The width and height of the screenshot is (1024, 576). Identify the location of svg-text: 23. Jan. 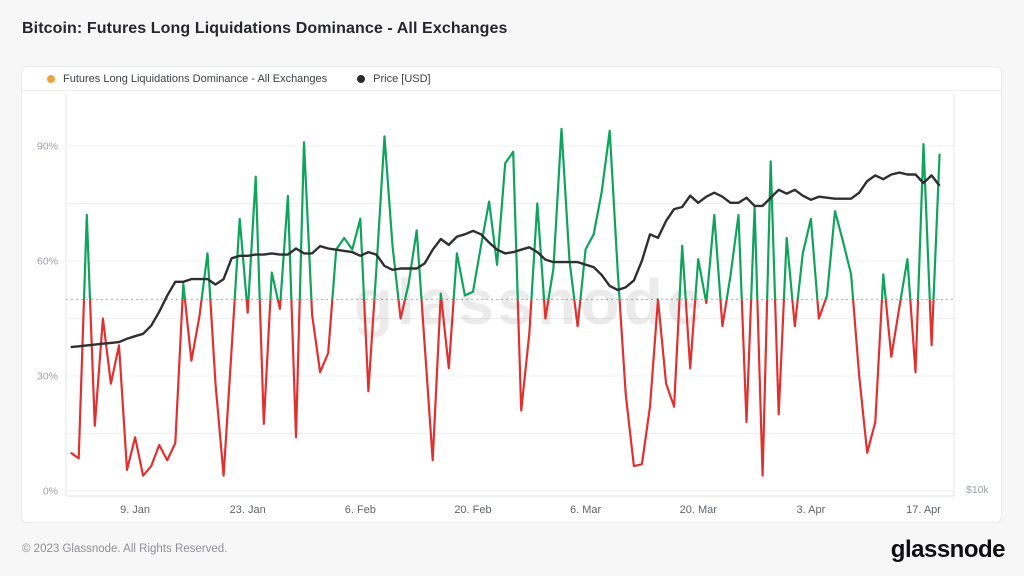
(248, 510).